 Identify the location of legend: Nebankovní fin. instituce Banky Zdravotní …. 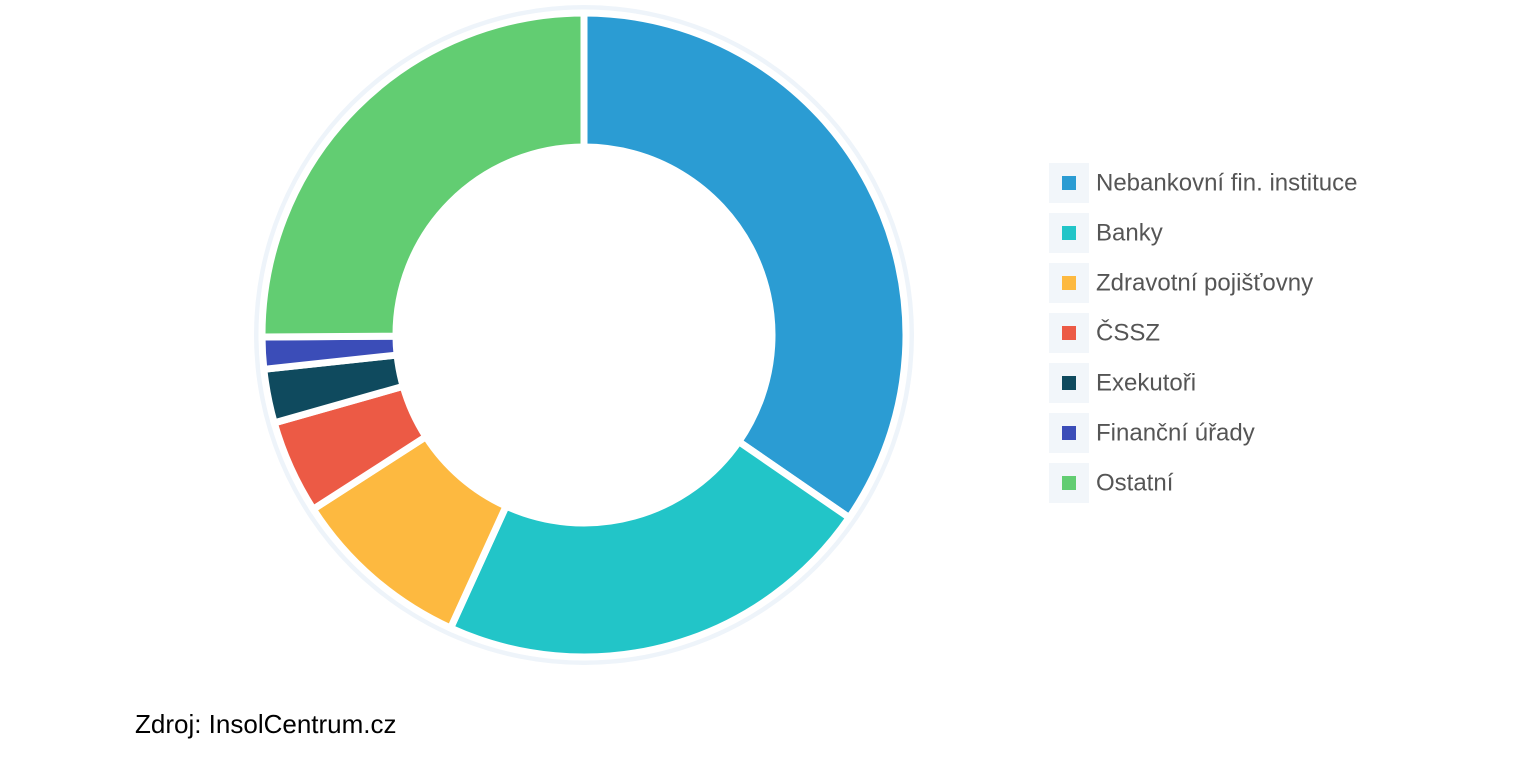
(1203, 333).